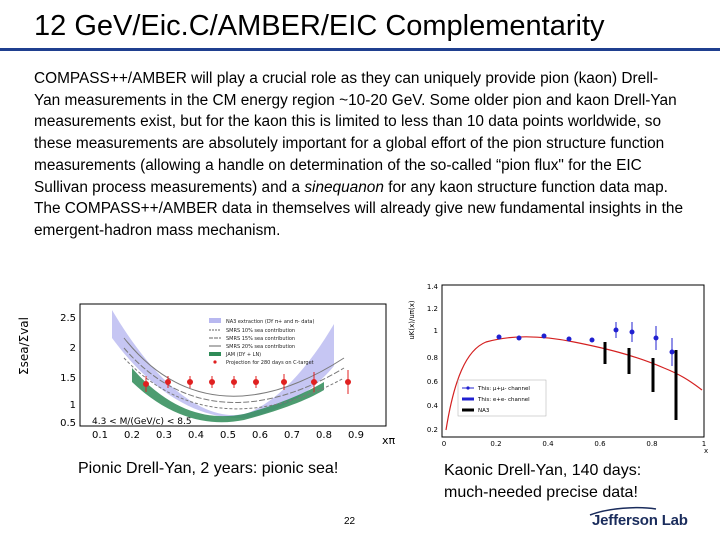  Describe the element at coordinates (433, 382) in the screenshot. I see `right-y-tick: 0.6` at that location.